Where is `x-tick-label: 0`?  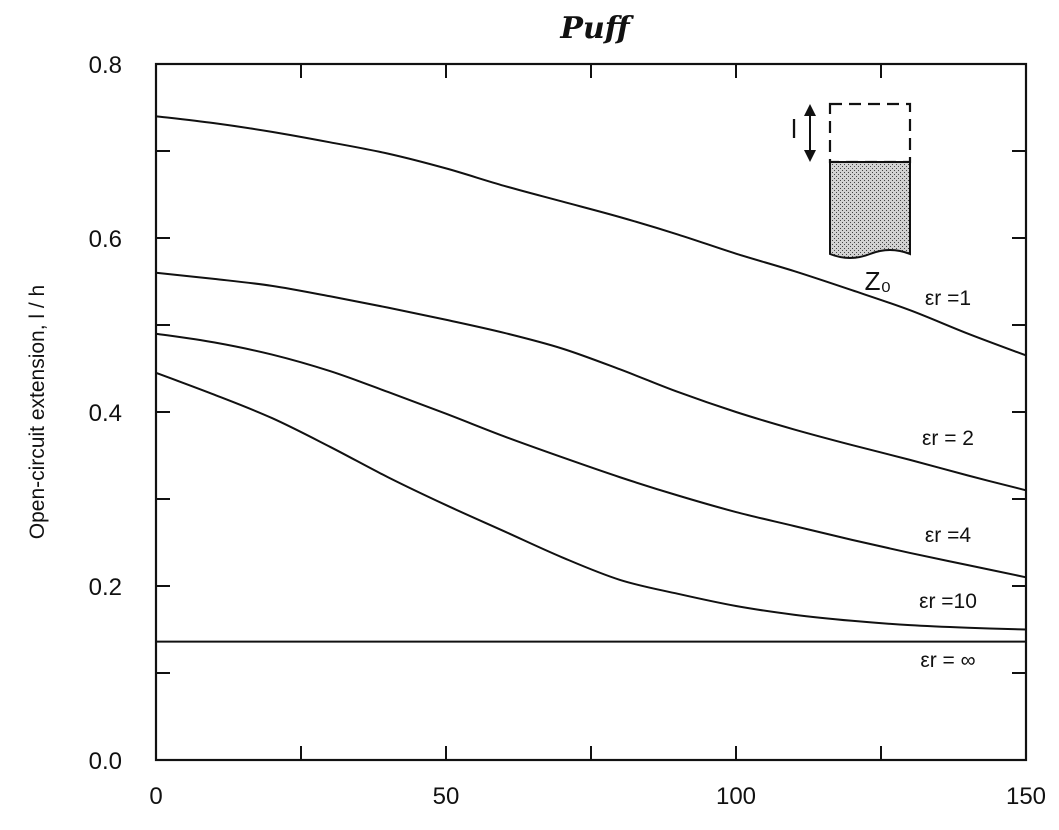
x-tick-label: 0 is located at coordinates (155, 796).